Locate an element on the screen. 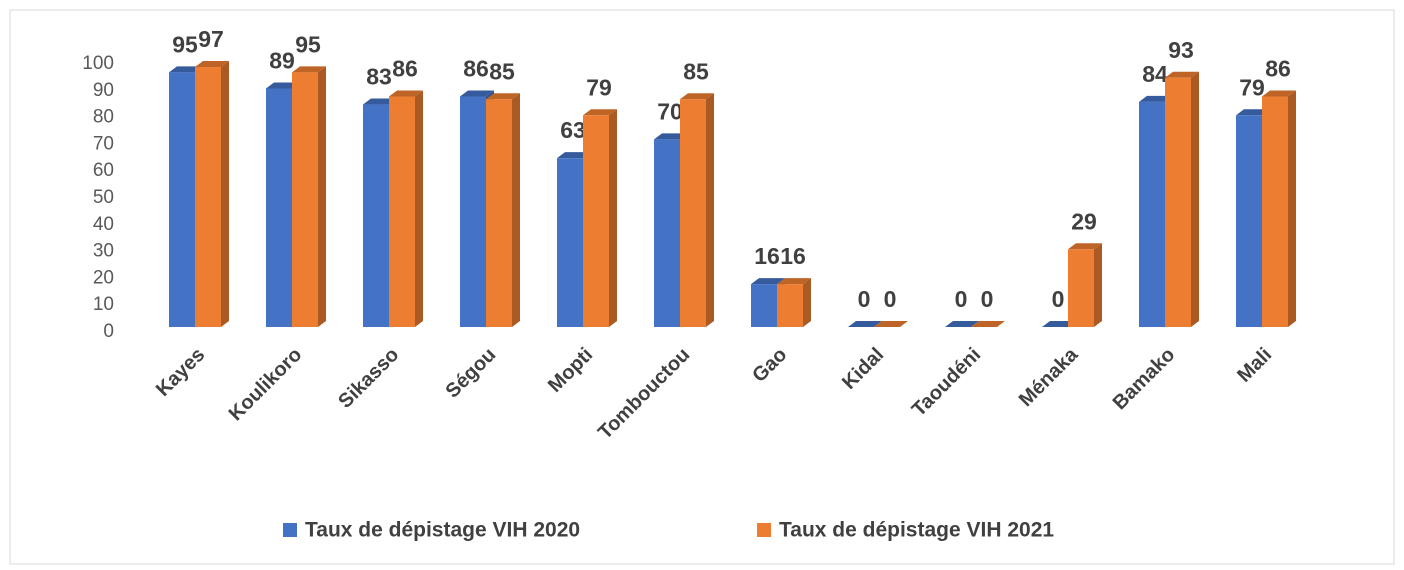  y-tick-label: 100 is located at coordinates (98, 63).